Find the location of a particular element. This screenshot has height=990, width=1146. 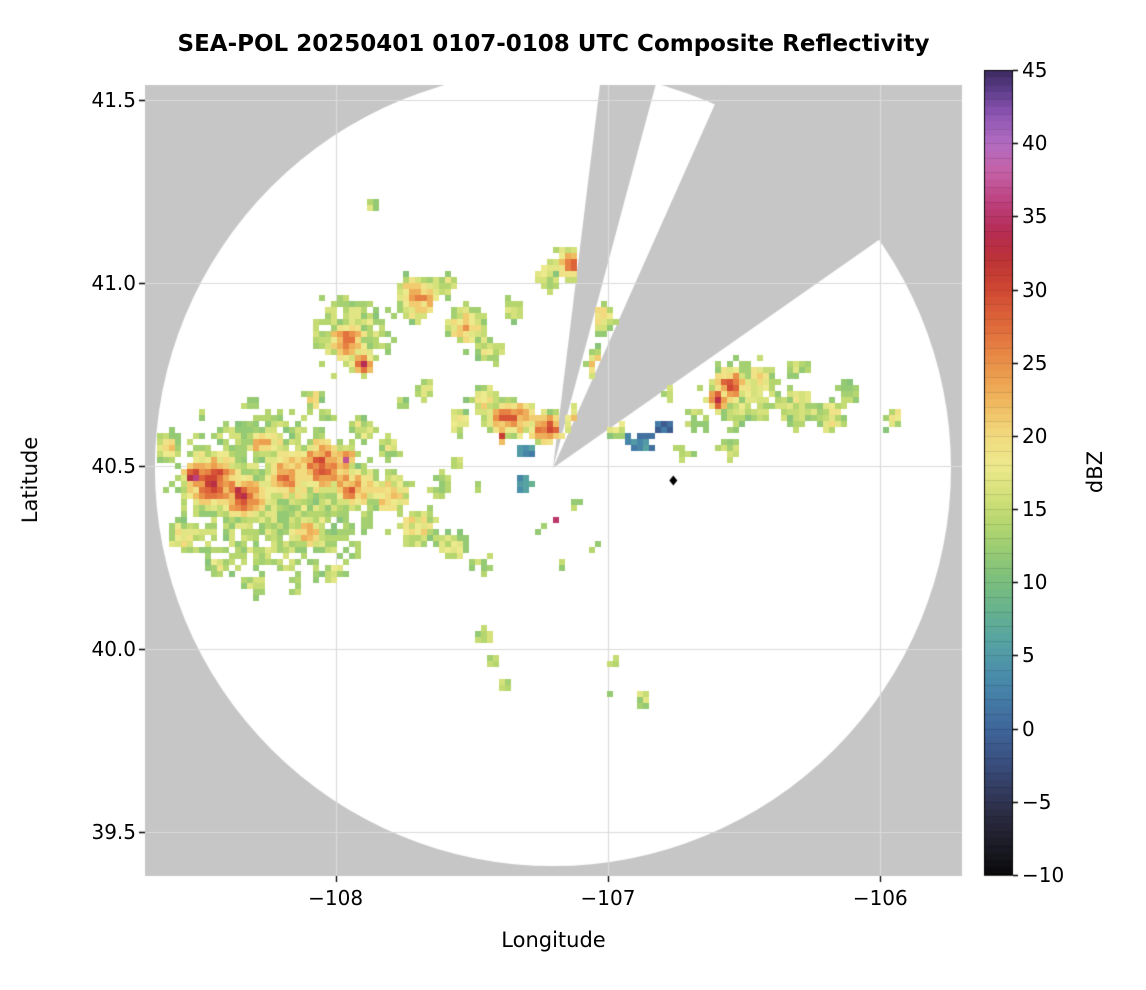

colorbar-tick-label: 0 is located at coordinates (1028, 728).